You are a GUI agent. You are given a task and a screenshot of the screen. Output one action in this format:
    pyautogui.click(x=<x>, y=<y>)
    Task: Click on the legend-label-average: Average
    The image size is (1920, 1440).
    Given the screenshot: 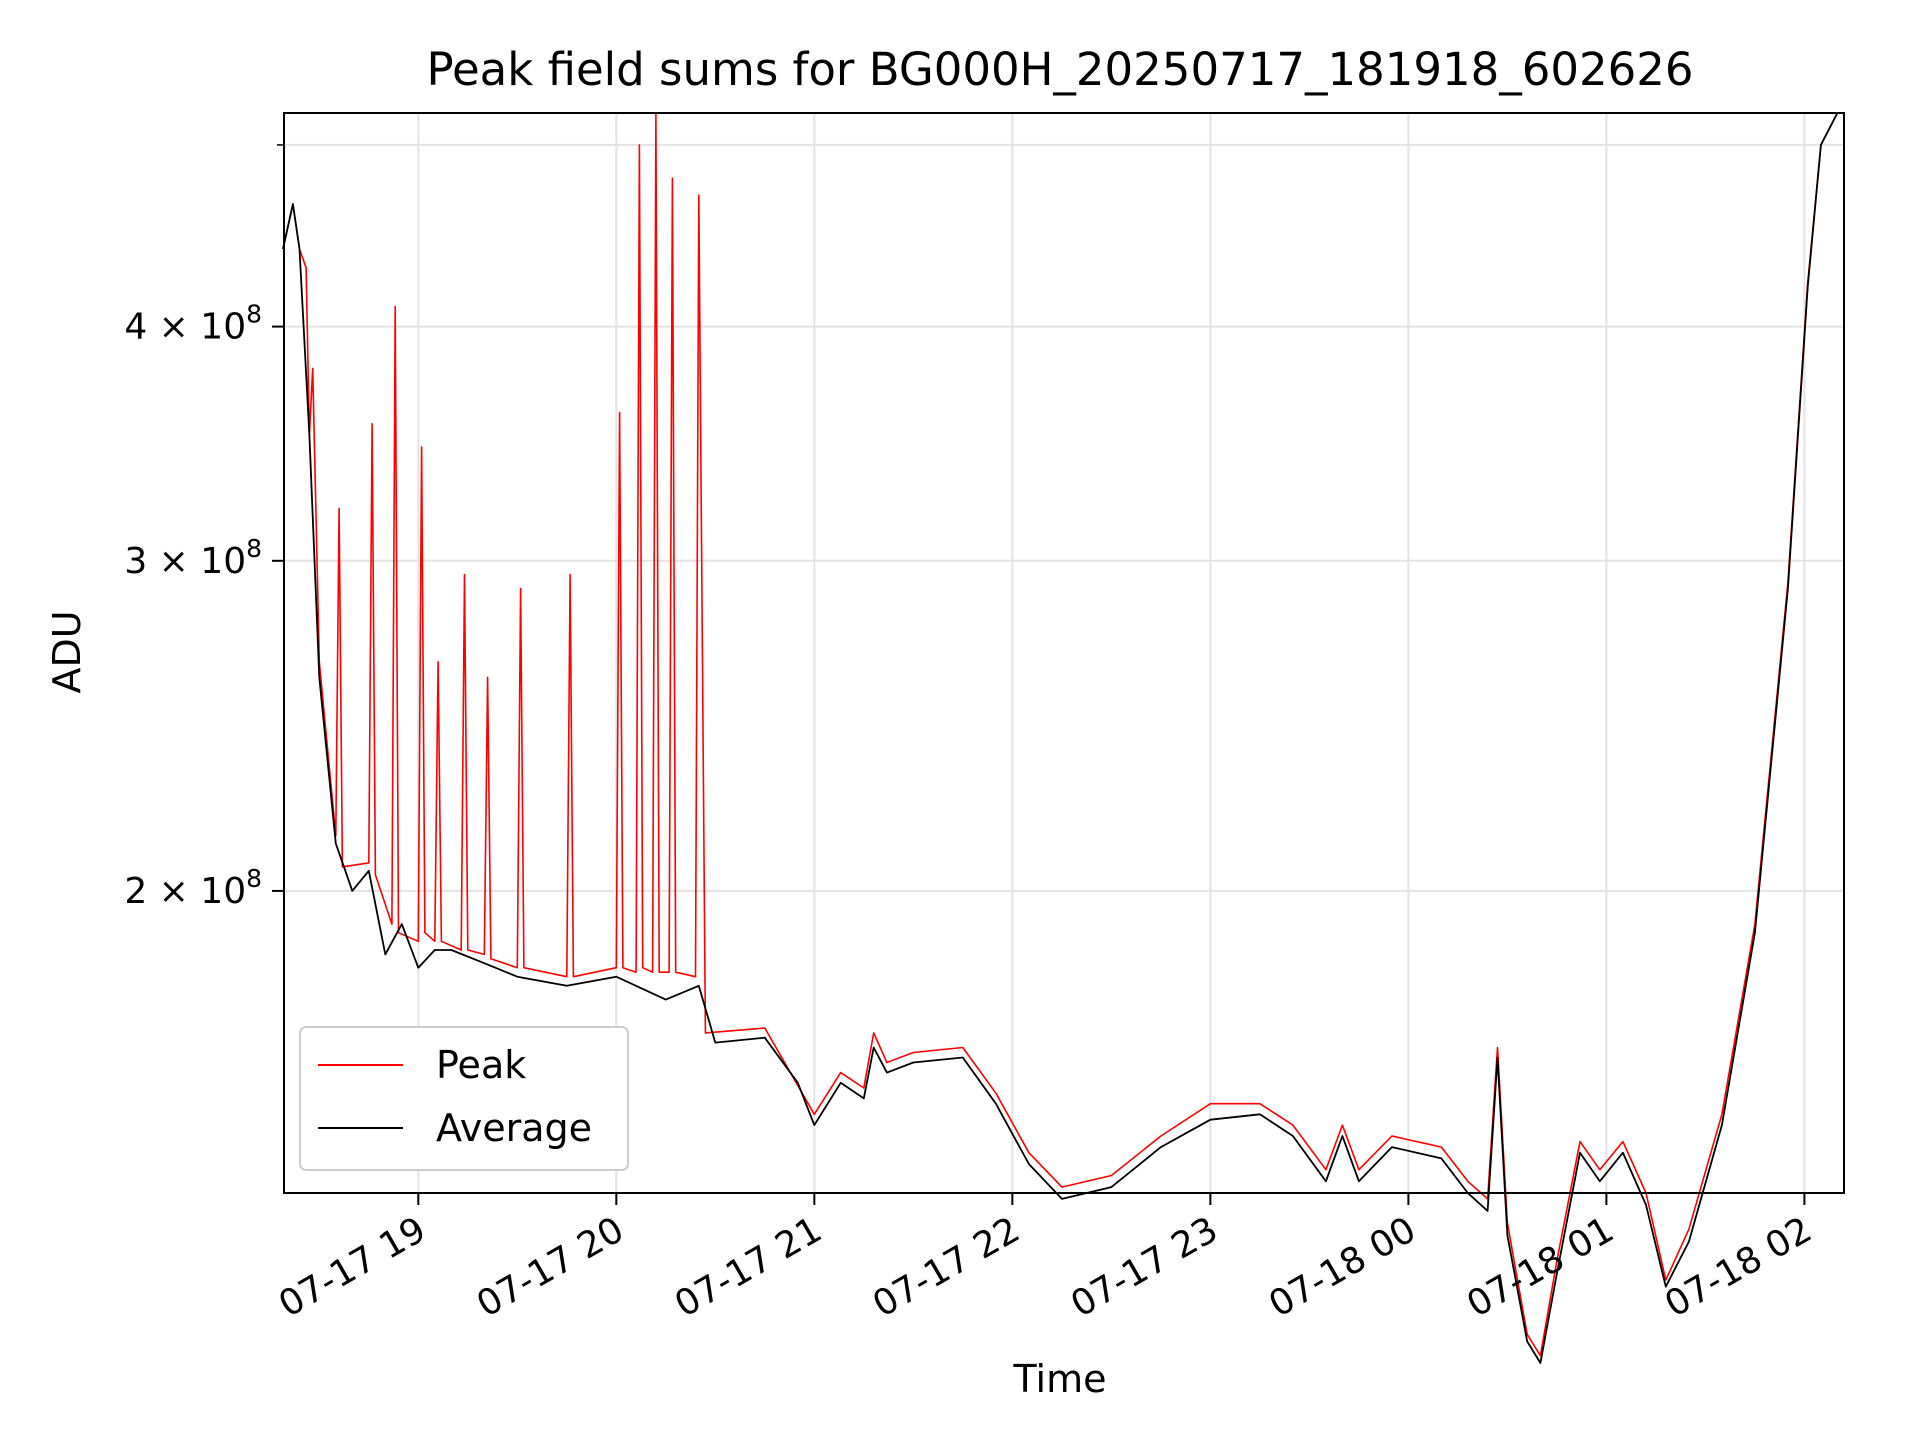 What is the action you would take?
    pyautogui.click(x=514, y=1128)
    